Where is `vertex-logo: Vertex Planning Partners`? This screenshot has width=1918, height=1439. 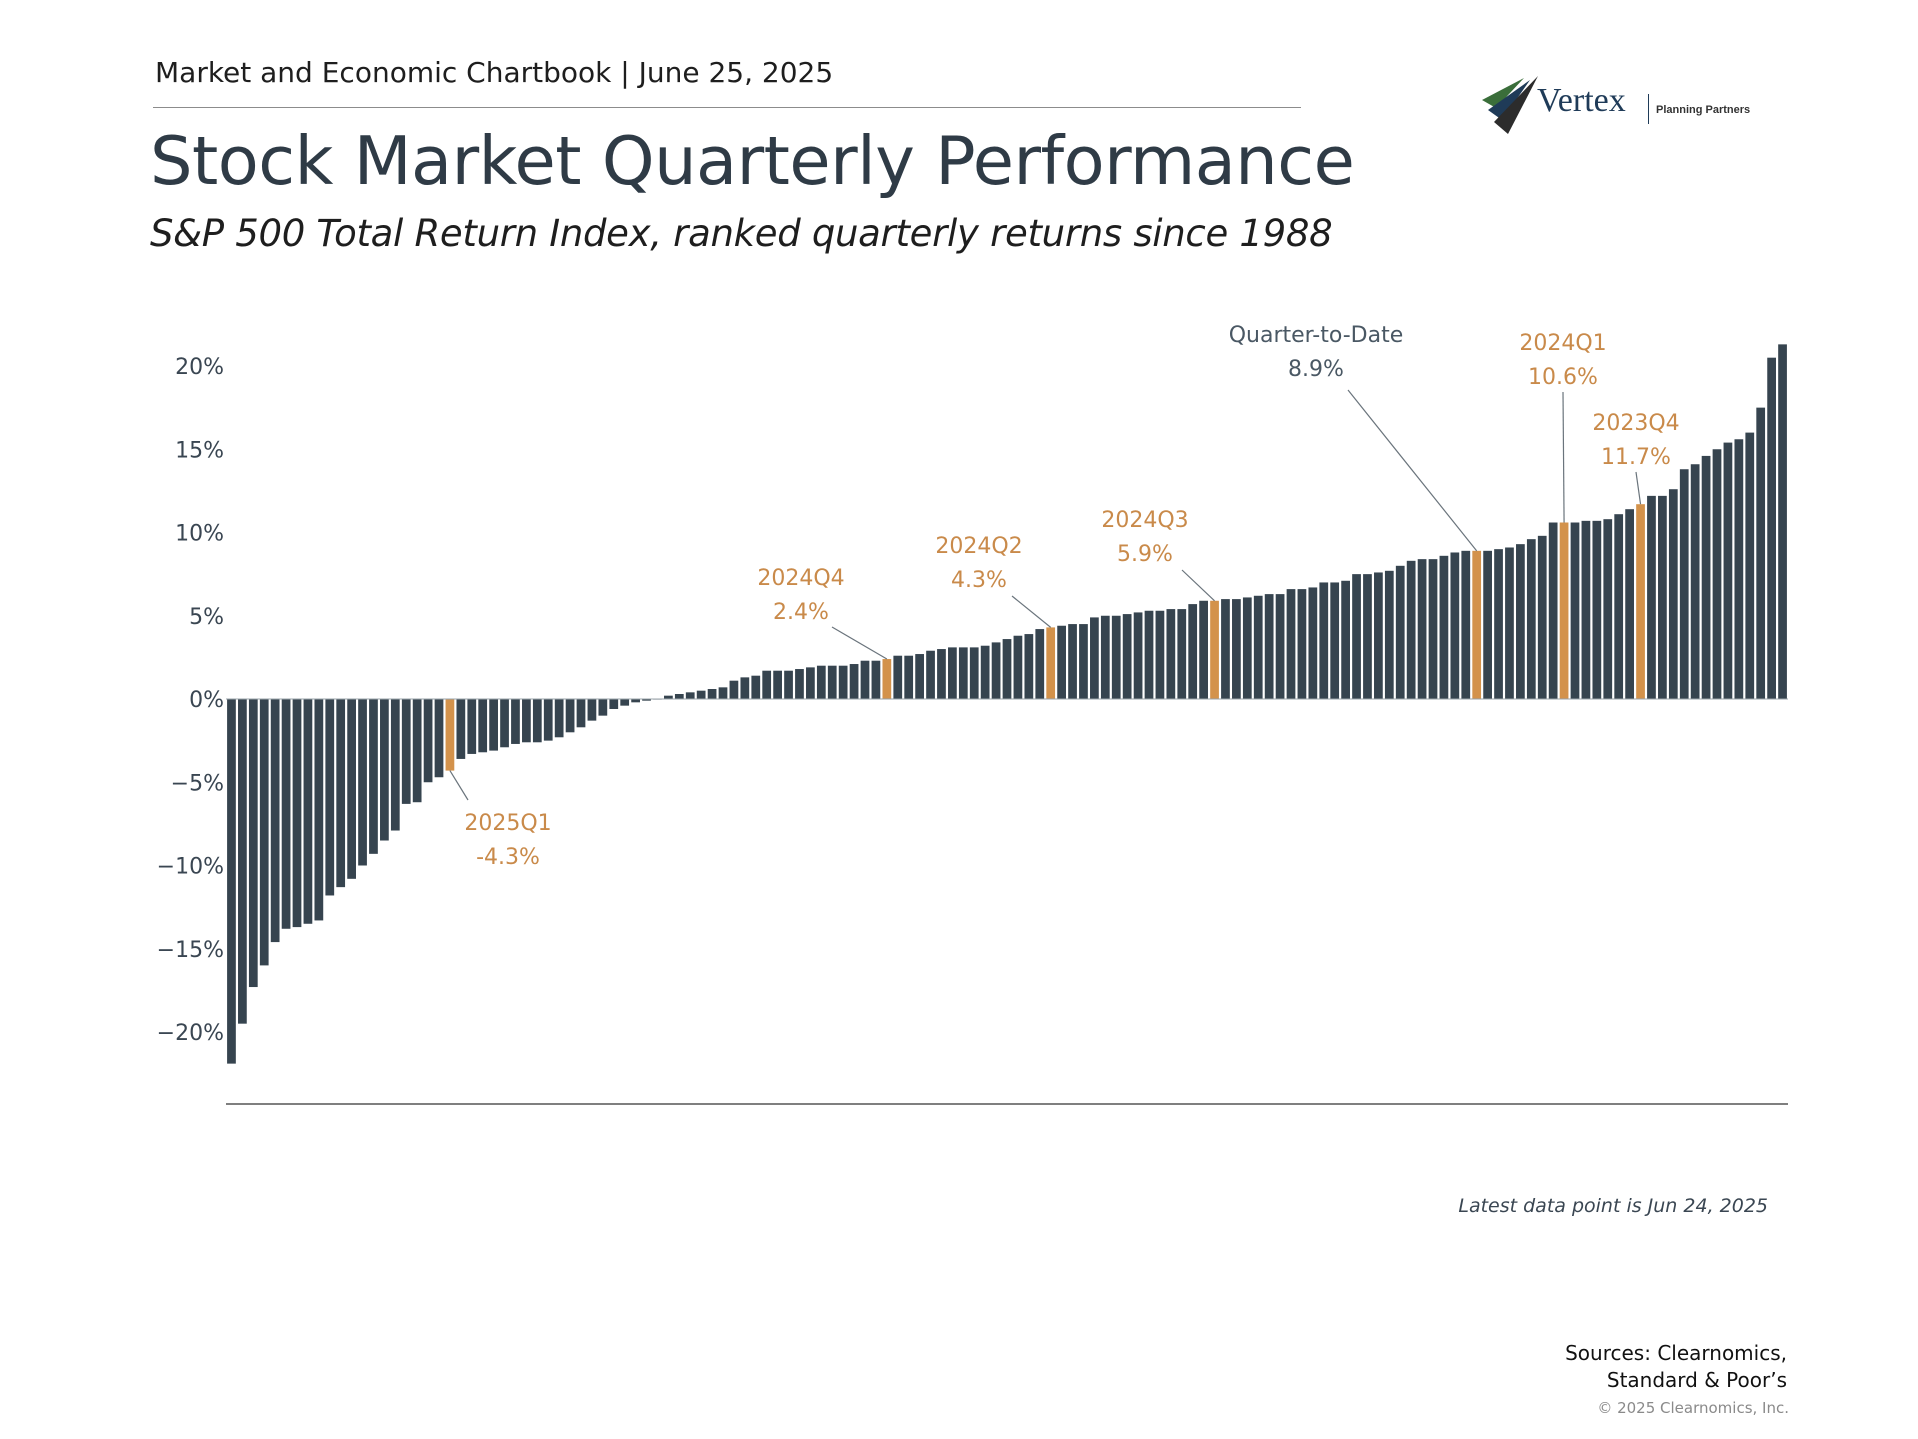
vertex-logo: Vertex Planning Partners is located at coordinates (1630, 107).